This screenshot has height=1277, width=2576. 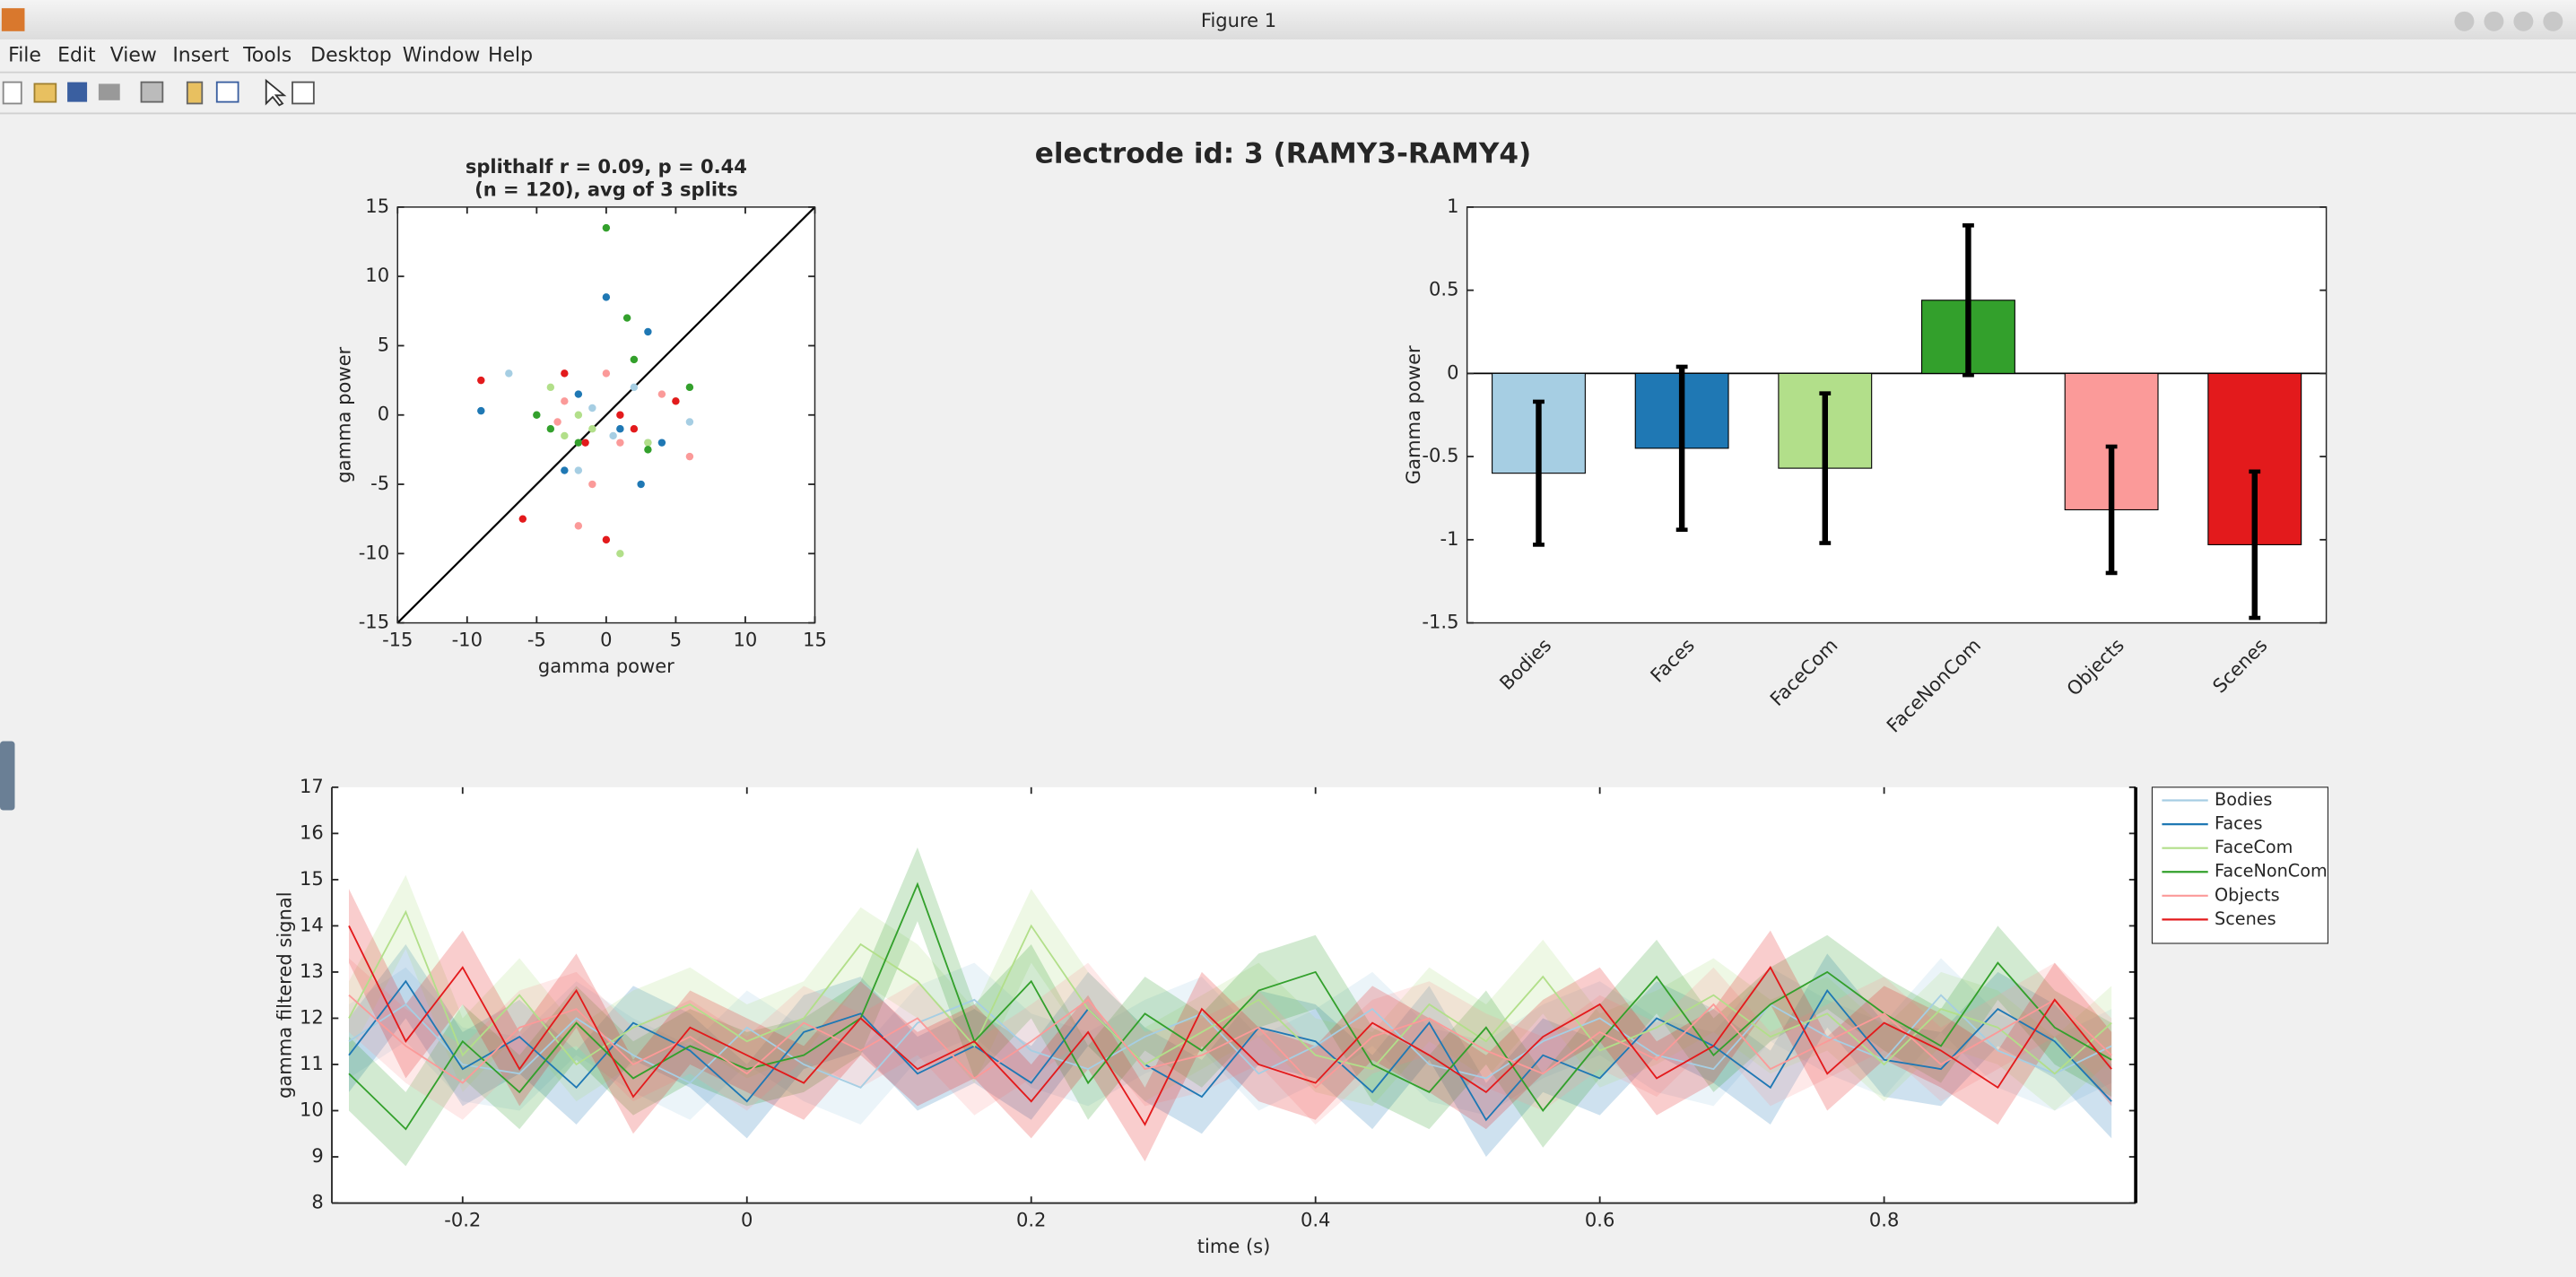 What do you see at coordinates (45, 93) in the screenshot?
I see `tool-open` at bounding box center [45, 93].